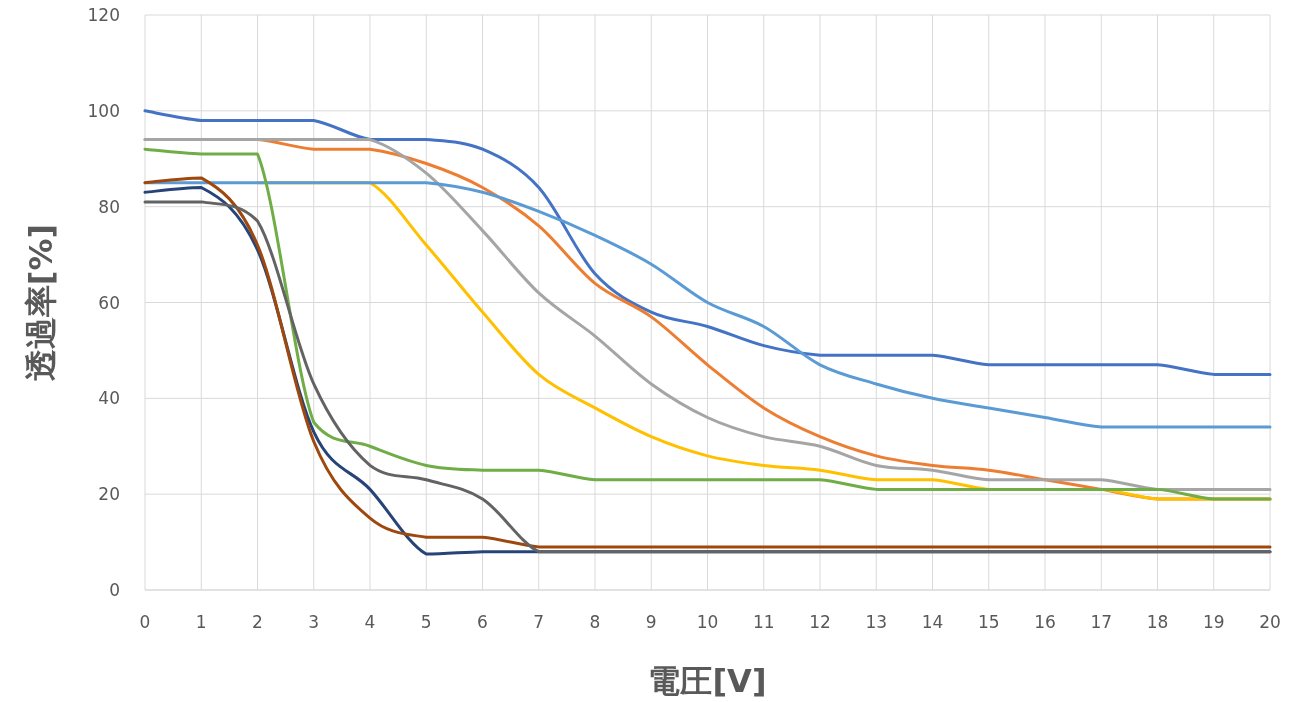 The image size is (1303, 702). I want to click on x-tick-label: 6, so click(482, 622).